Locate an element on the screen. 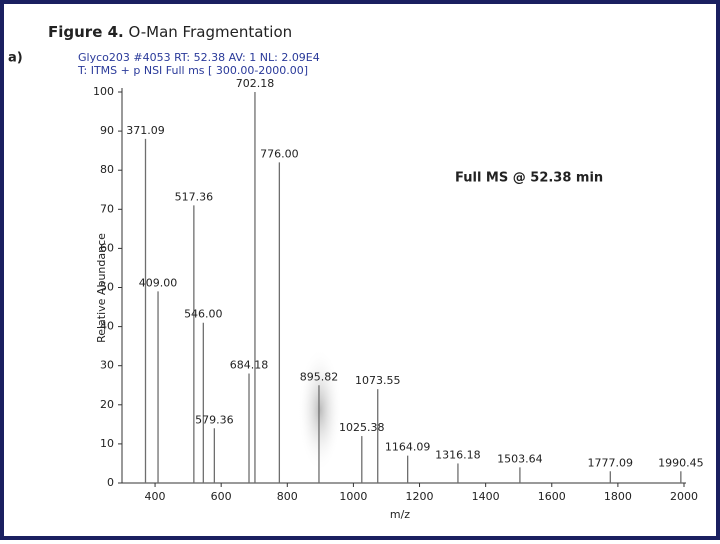 The image size is (720, 544). y-tick-label: 40 is located at coordinates (107, 326).